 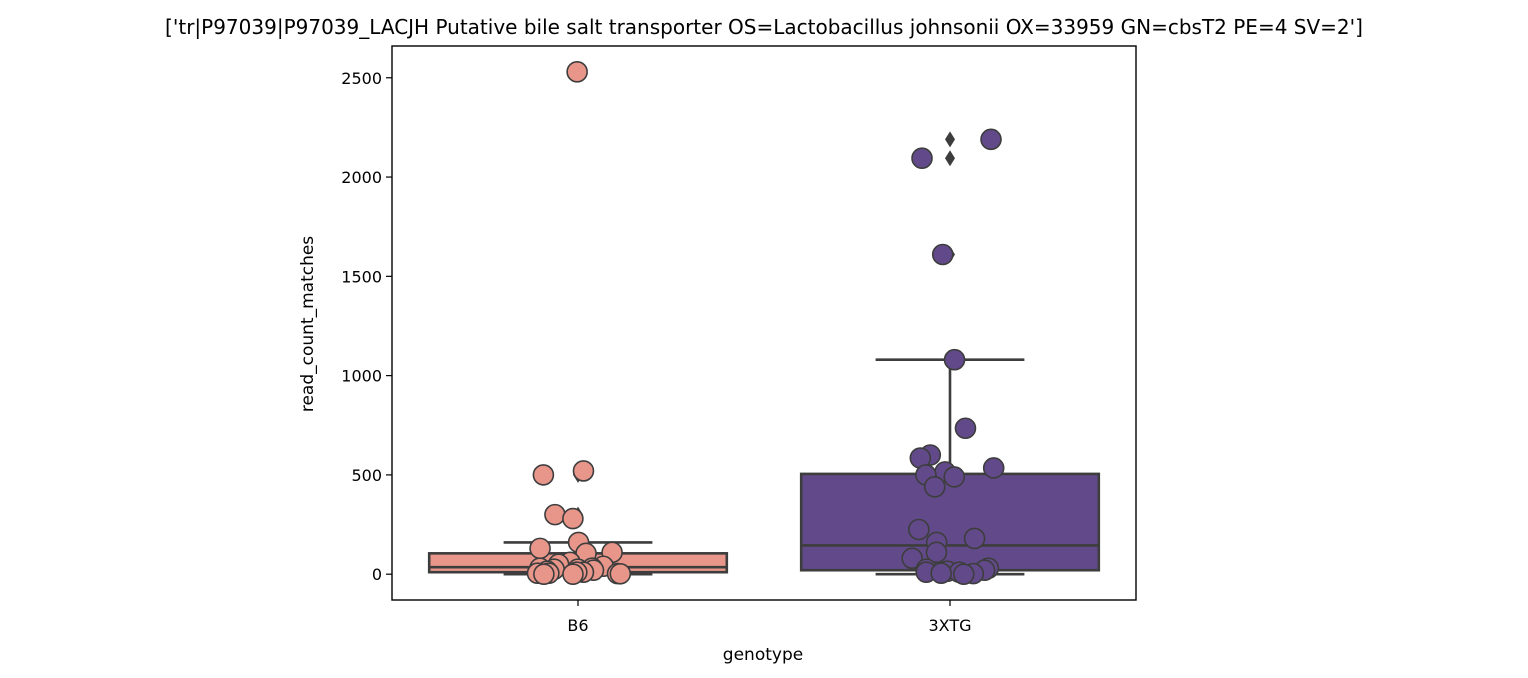 I want to click on y-tick-label: 1500, so click(x=361, y=276).